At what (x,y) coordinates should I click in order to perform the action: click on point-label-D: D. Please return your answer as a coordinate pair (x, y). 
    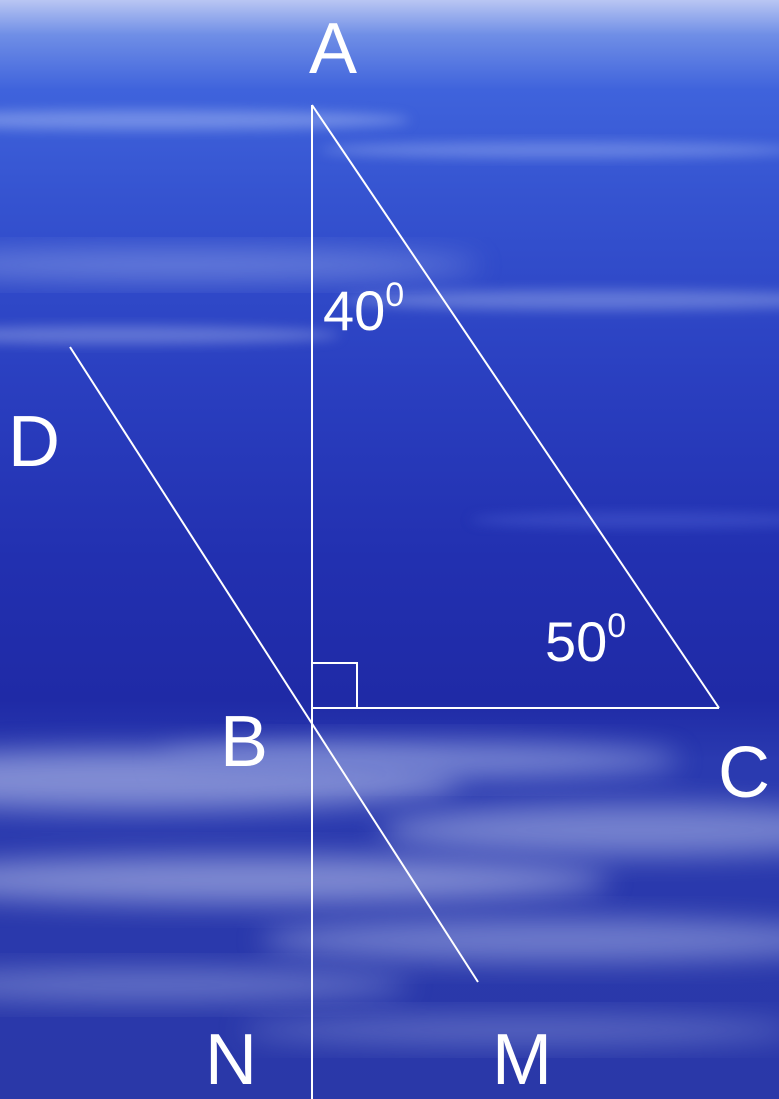
    Looking at the image, I should click on (34, 442).